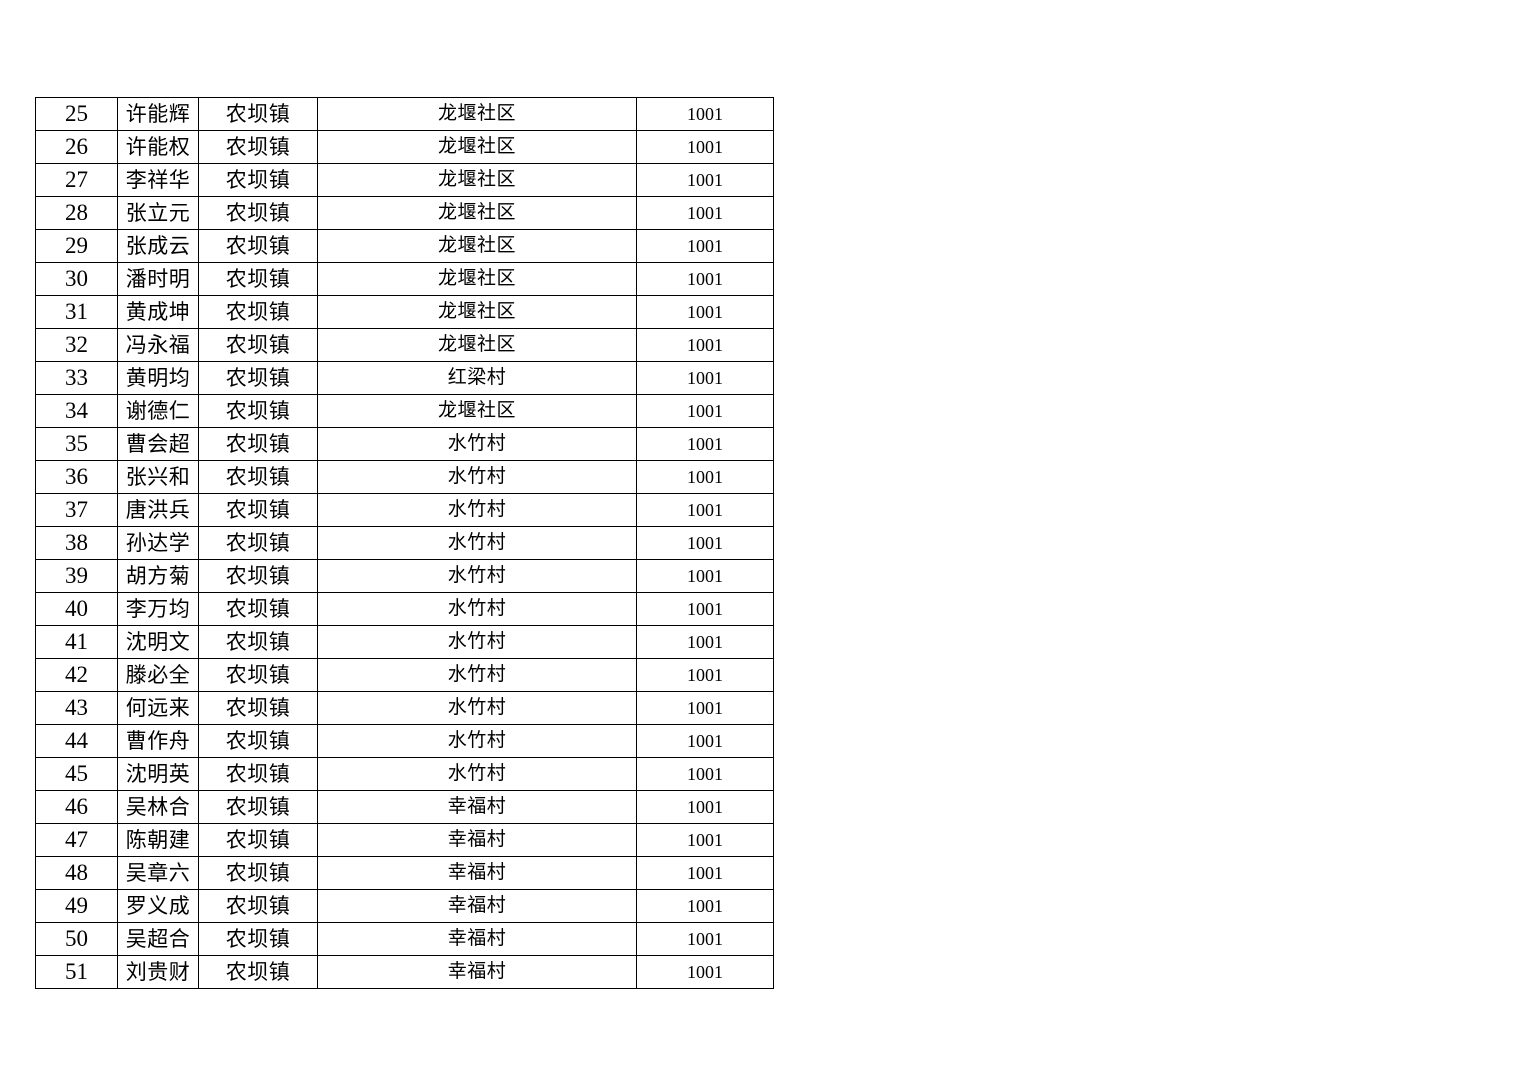 This screenshot has height=1074, width=1518. Describe the element at coordinates (76, 774) in the screenshot. I see `cell-sequence-number: 45` at that location.